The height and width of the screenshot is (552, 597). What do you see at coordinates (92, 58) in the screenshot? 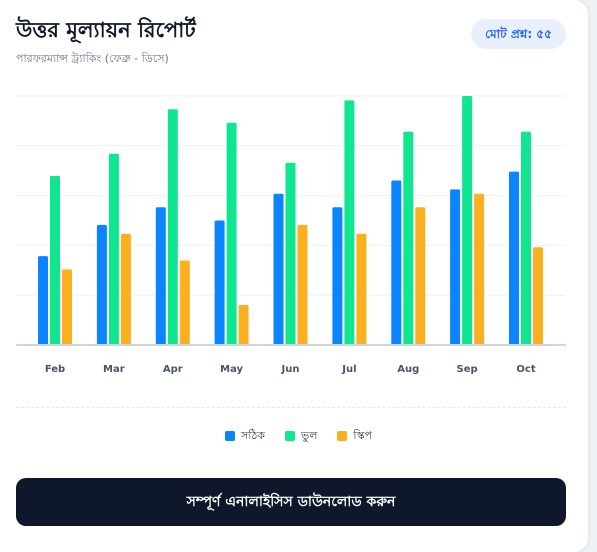
I see `page-subtitle: পারফরম্যান্স ট্র্যাকিং (ফেব্রু - ডিসে)` at bounding box center [92, 58].